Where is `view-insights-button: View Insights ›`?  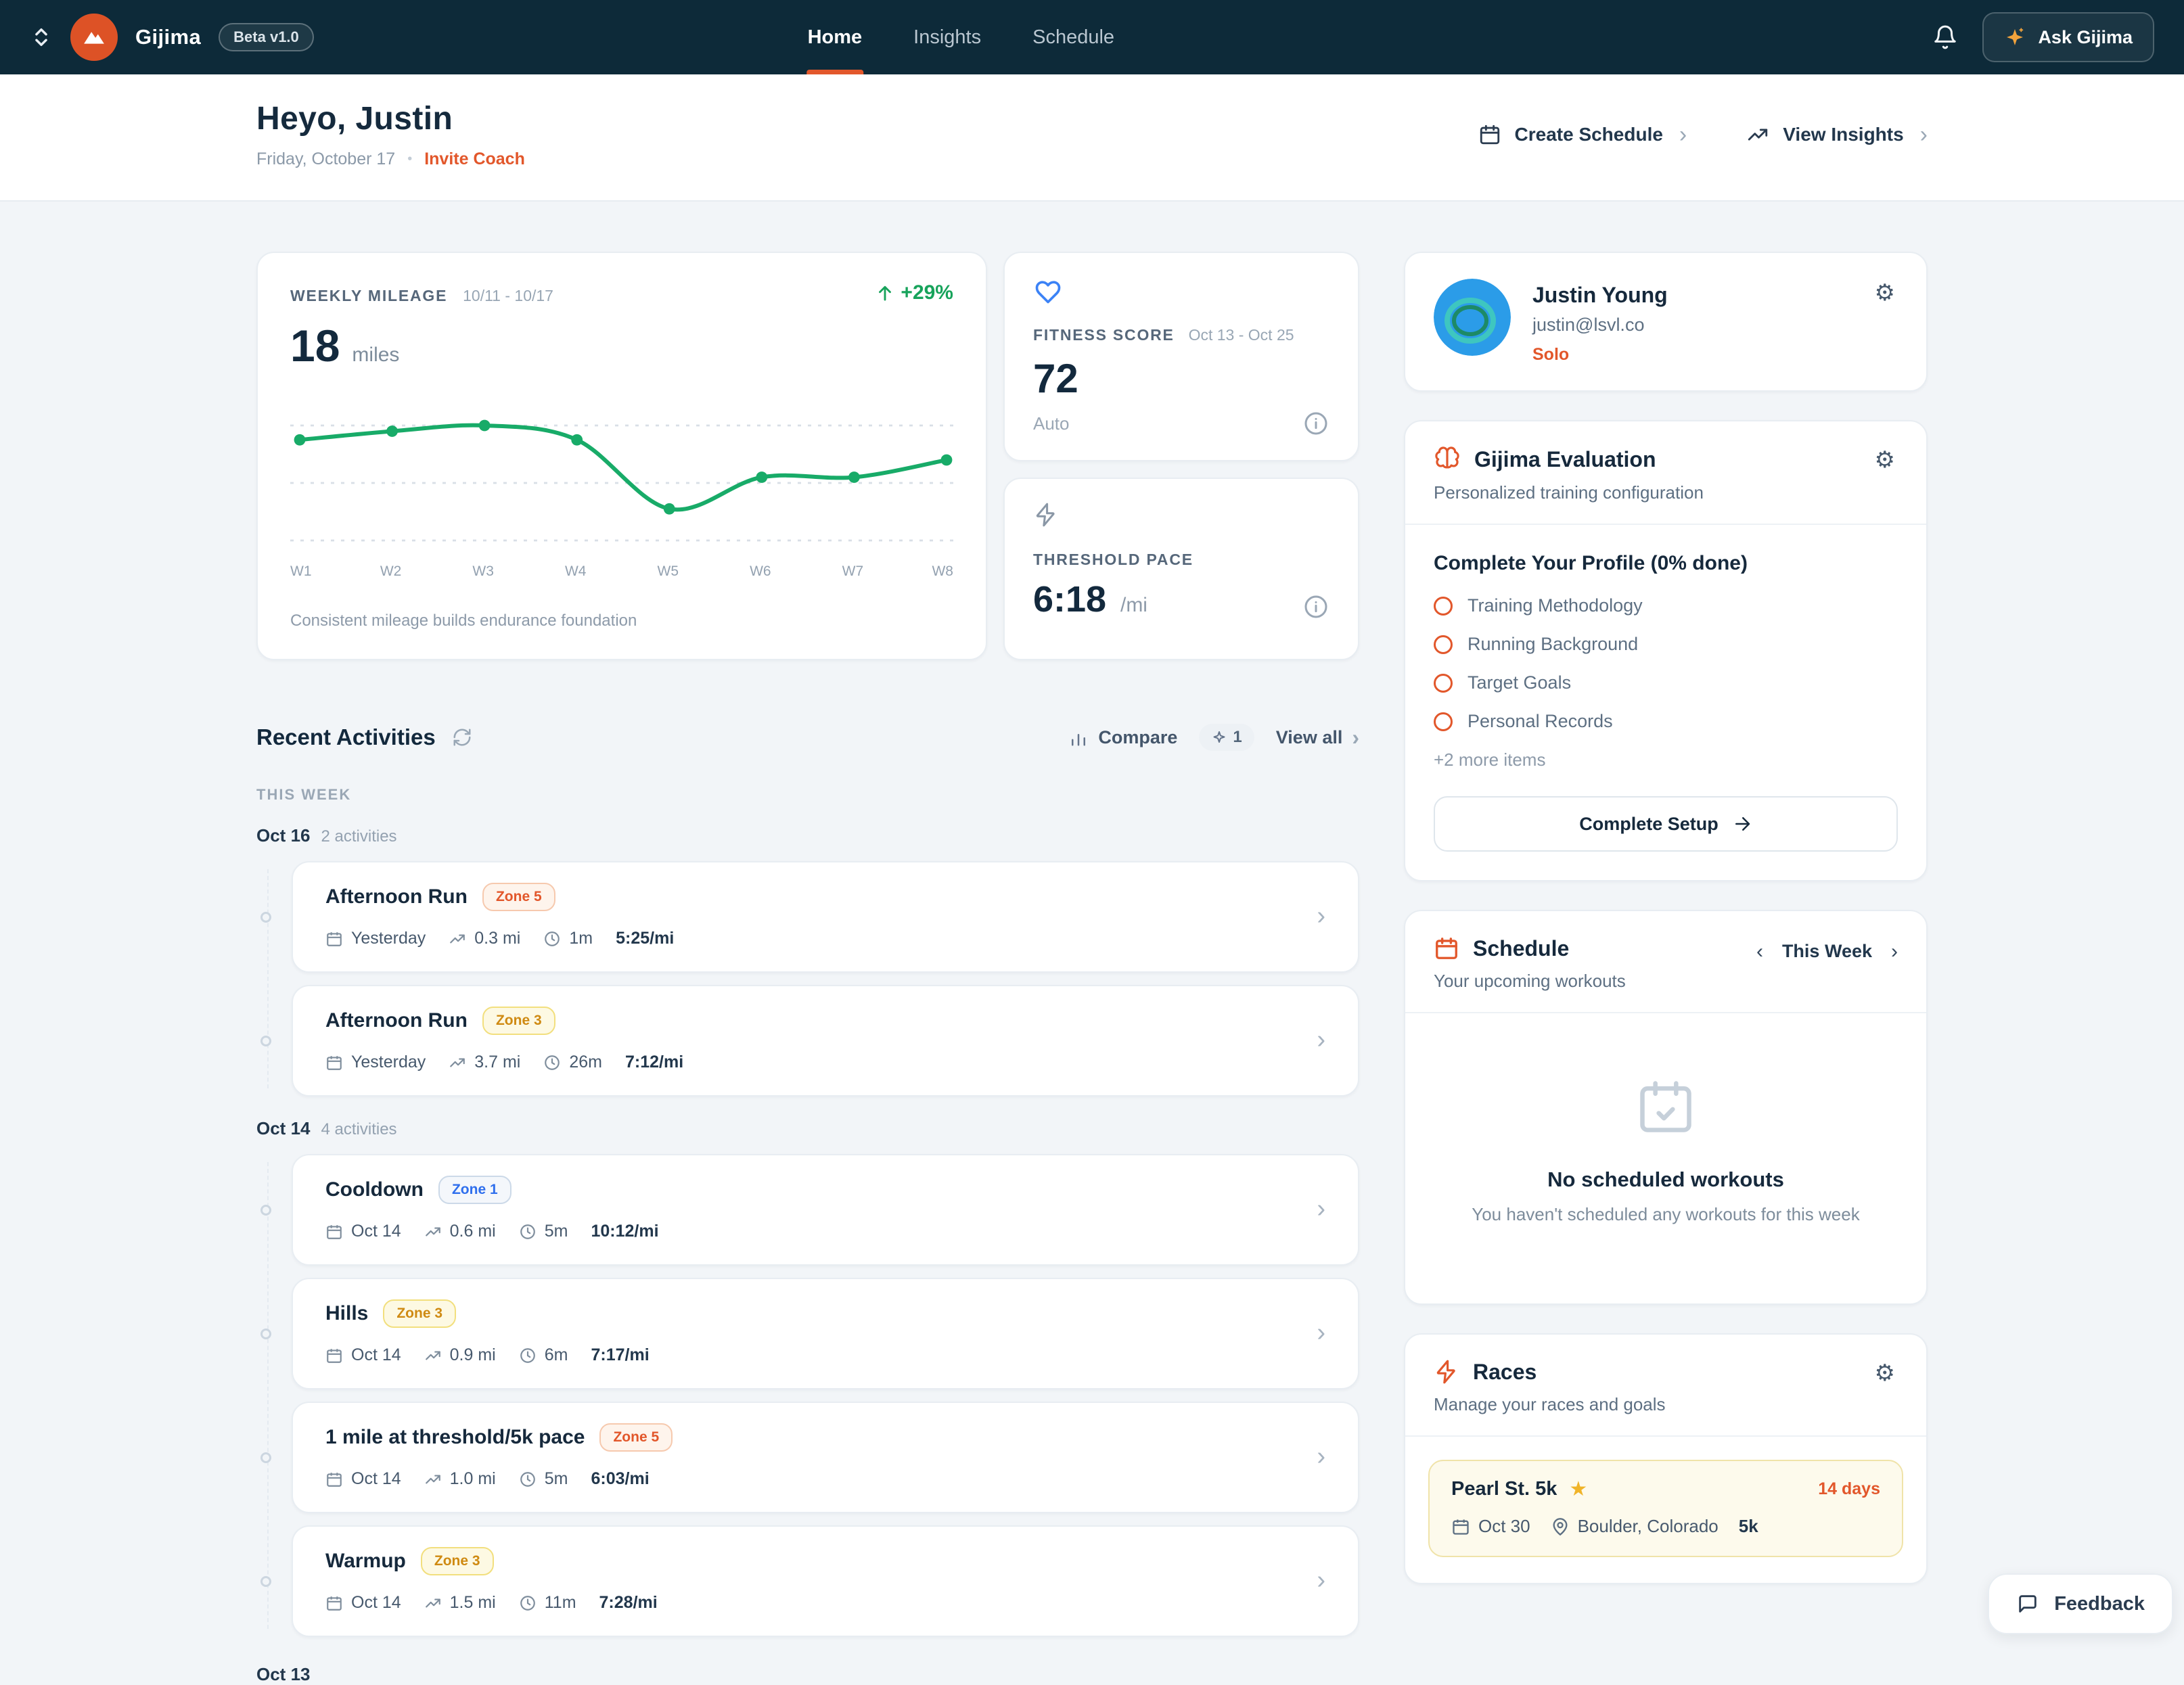 view-insights-button: View Insights › is located at coordinates (1837, 135).